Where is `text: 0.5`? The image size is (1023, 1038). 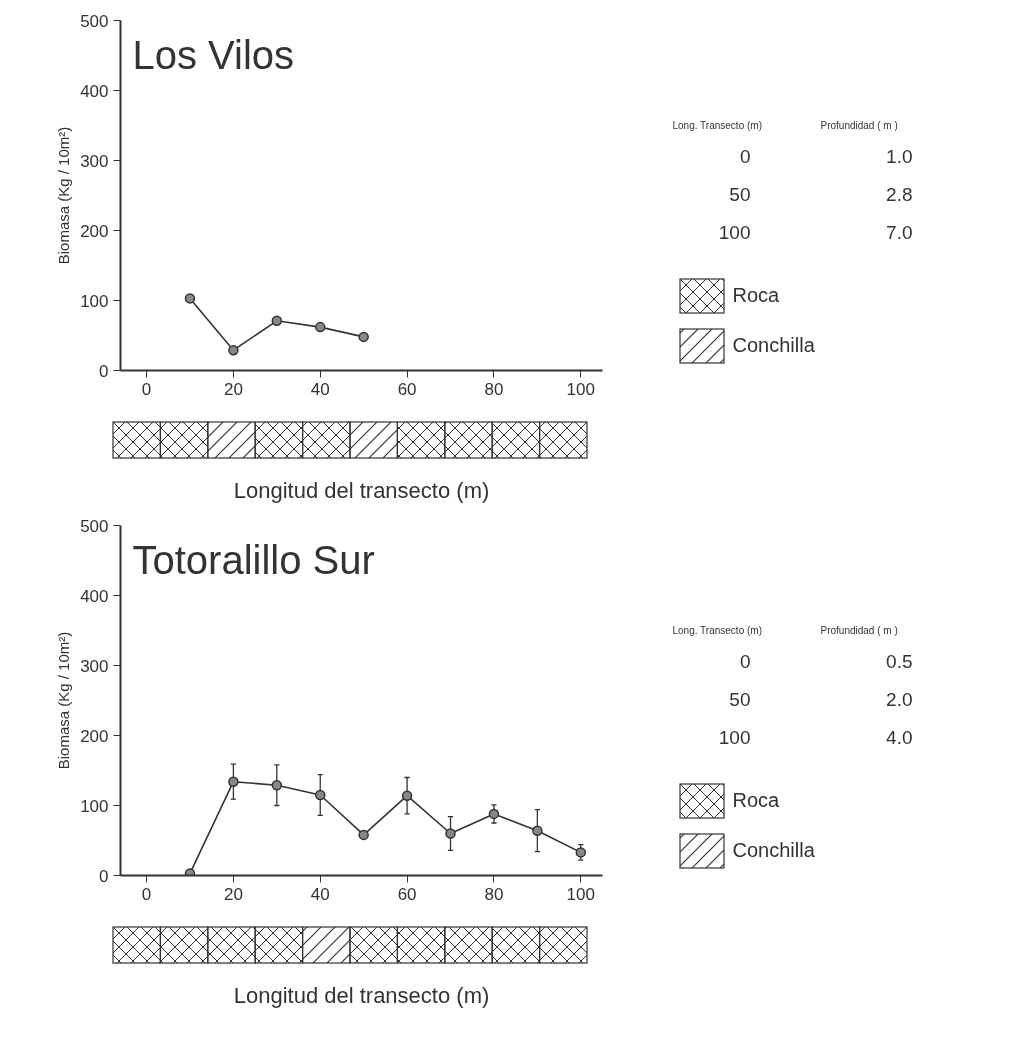 text: 0.5 is located at coordinates (899, 661).